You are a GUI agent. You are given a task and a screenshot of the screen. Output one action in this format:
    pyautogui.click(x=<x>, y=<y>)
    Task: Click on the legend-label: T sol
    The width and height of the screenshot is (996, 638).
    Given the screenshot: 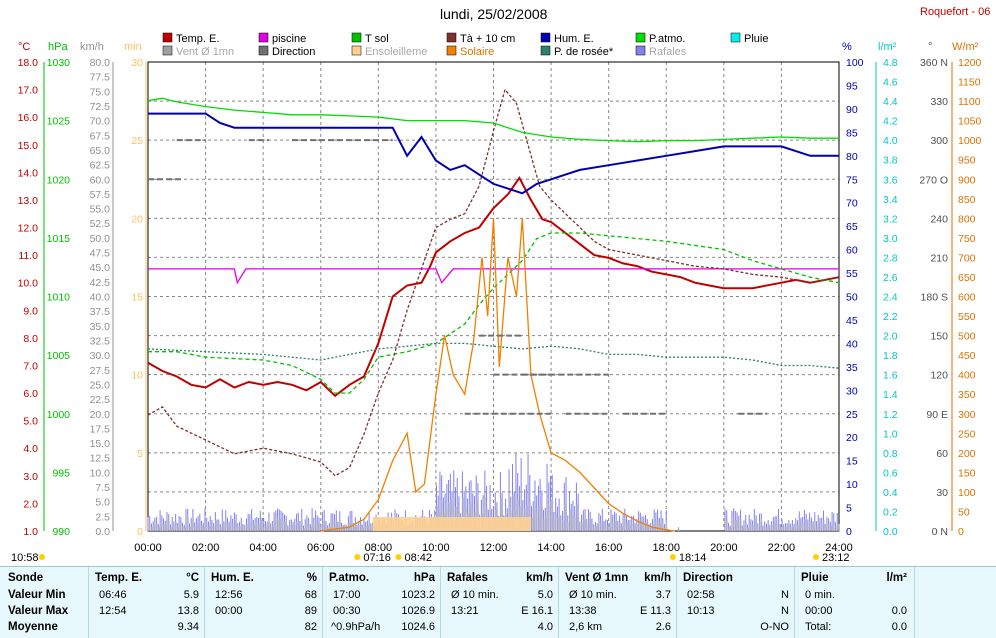 What is the action you would take?
    pyautogui.click(x=377, y=39)
    